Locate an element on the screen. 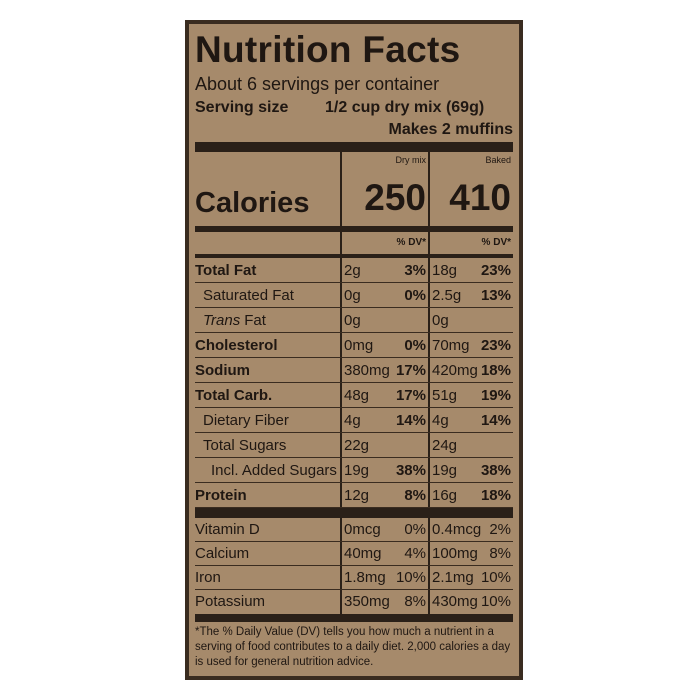 Image resolution: width=700 pixels, height=700 pixels. nutrient-row: Dietary Fiber 4g 14% 4g 14% is located at coordinates (354, 420).